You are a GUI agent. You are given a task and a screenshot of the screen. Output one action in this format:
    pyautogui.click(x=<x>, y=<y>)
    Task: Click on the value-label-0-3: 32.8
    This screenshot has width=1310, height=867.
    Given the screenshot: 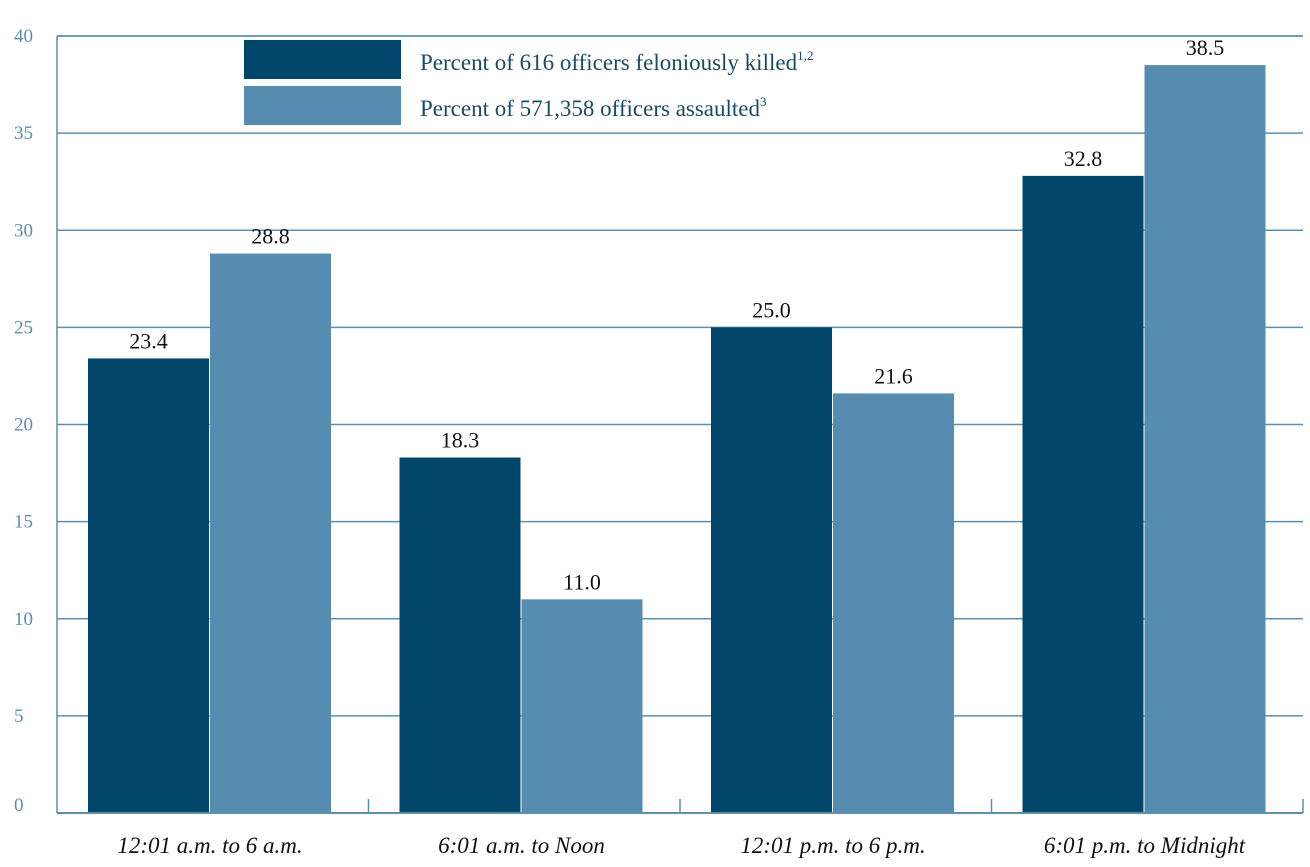 What is the action you would take?
    pyautogui.click(x=1083, y=158)
    